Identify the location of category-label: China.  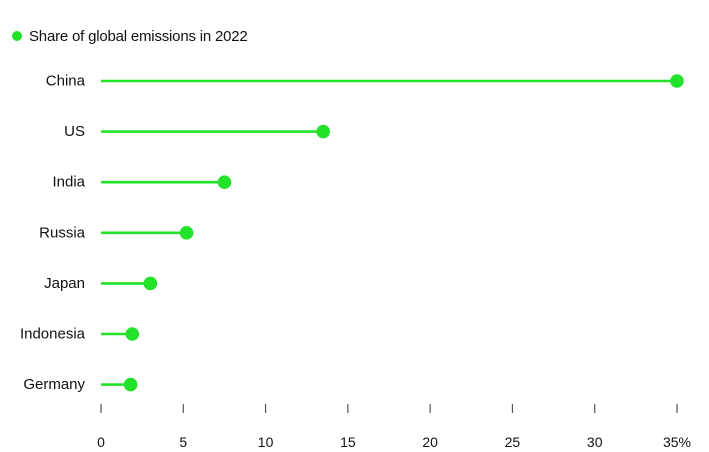
(66, 81).